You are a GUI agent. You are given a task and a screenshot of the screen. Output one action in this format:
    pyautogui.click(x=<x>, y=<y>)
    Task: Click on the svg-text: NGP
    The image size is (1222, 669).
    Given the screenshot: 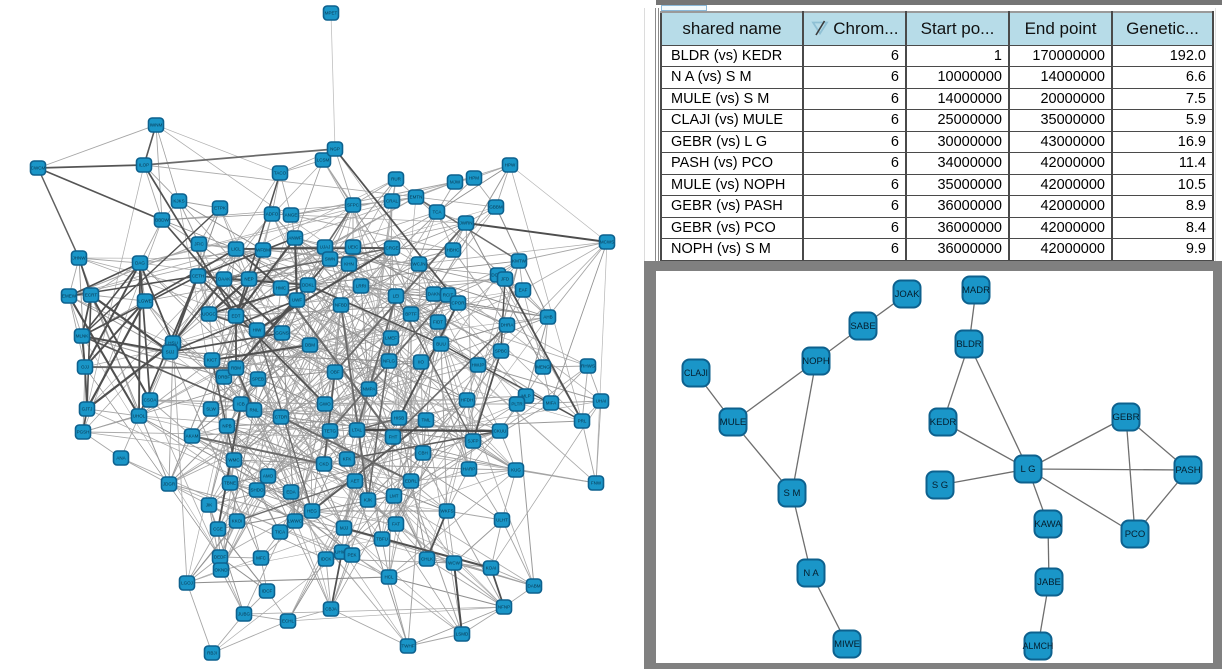 What is the action you would take?
    pyautogui.click(x=335, y=149)
    